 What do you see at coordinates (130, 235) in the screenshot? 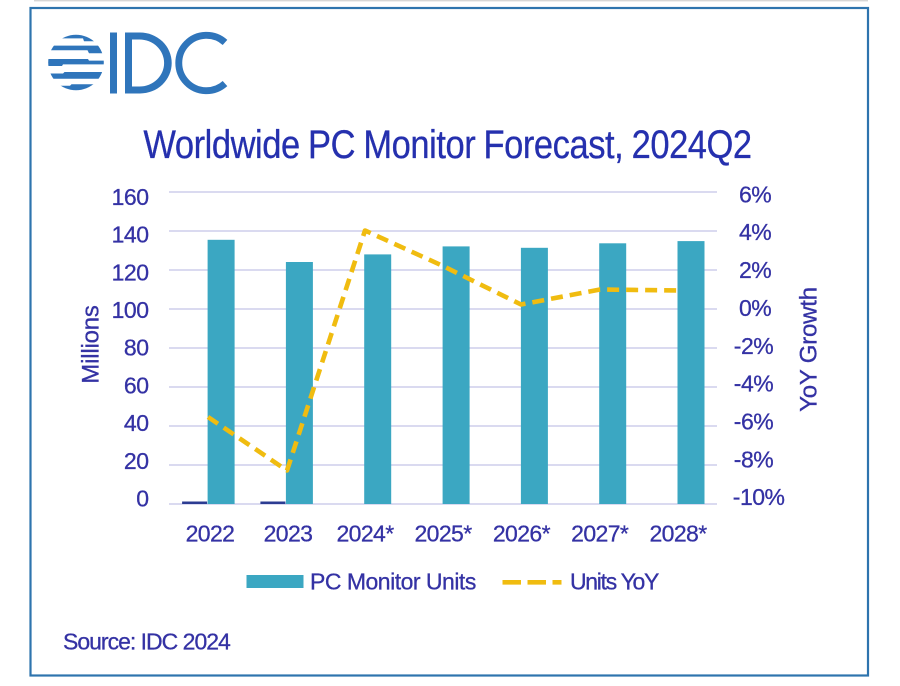
I see `svg-text: 140` at bounding box center [130, 235].